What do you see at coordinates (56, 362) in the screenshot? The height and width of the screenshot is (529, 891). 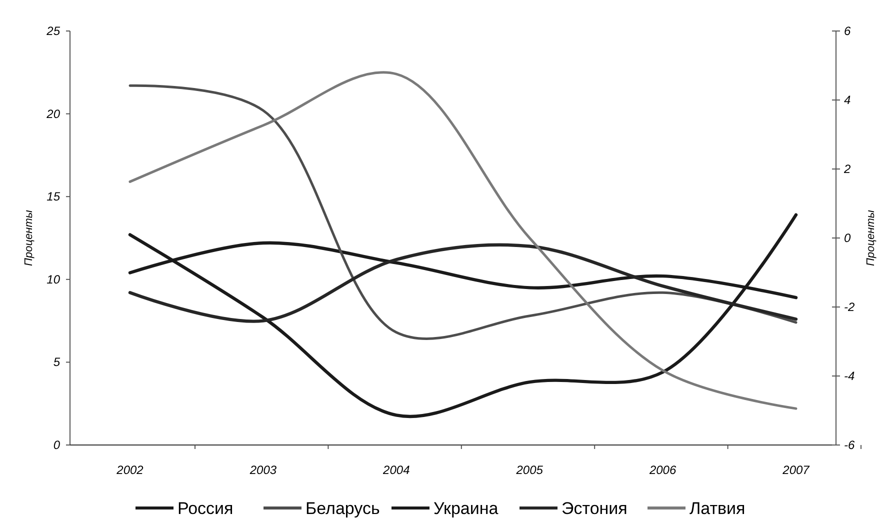 I see `y-tick-label: 5` at bounding box center [56, 362].